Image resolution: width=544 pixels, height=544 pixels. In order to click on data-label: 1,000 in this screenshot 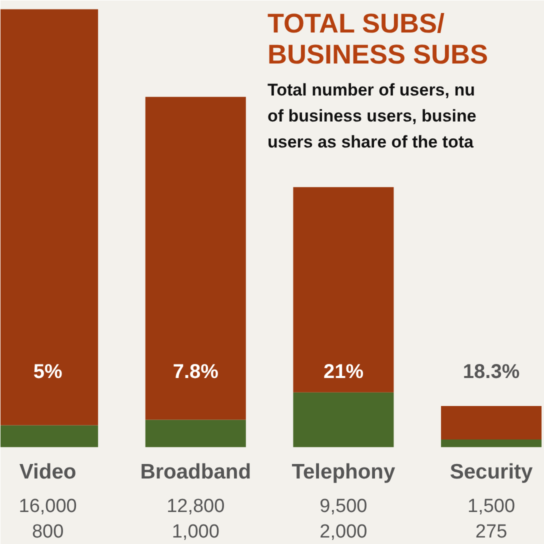, I will do `click(196, 531)`.